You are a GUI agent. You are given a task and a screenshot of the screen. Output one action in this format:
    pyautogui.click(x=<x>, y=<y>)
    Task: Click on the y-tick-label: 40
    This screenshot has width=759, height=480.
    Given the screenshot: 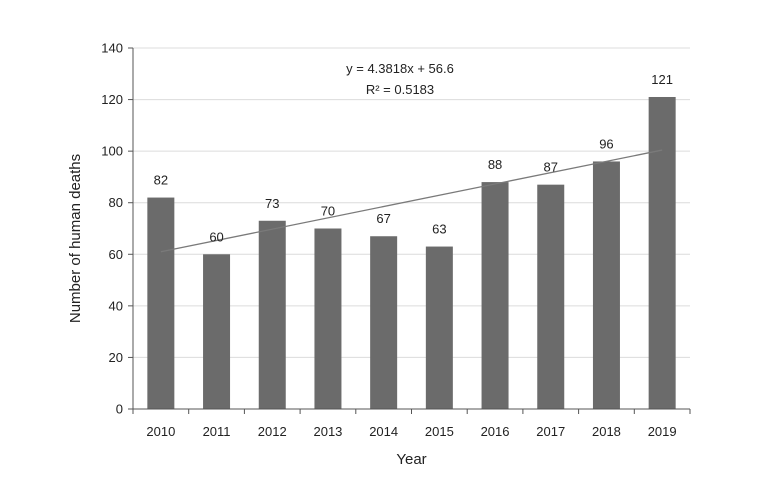 What is the action you would take?
    pyautogui.click(x=116, y=305)
    